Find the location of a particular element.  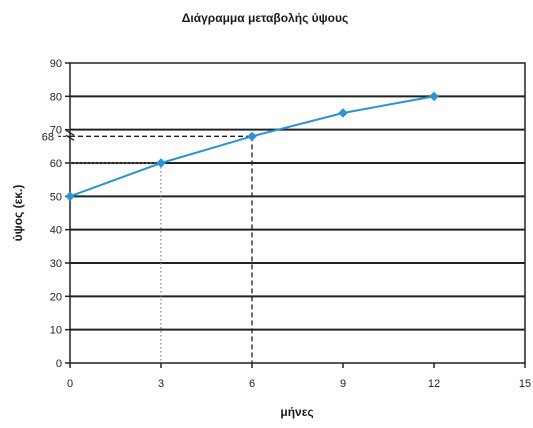

y-tick-label-70: 70 is located at coordinates (56, 131).